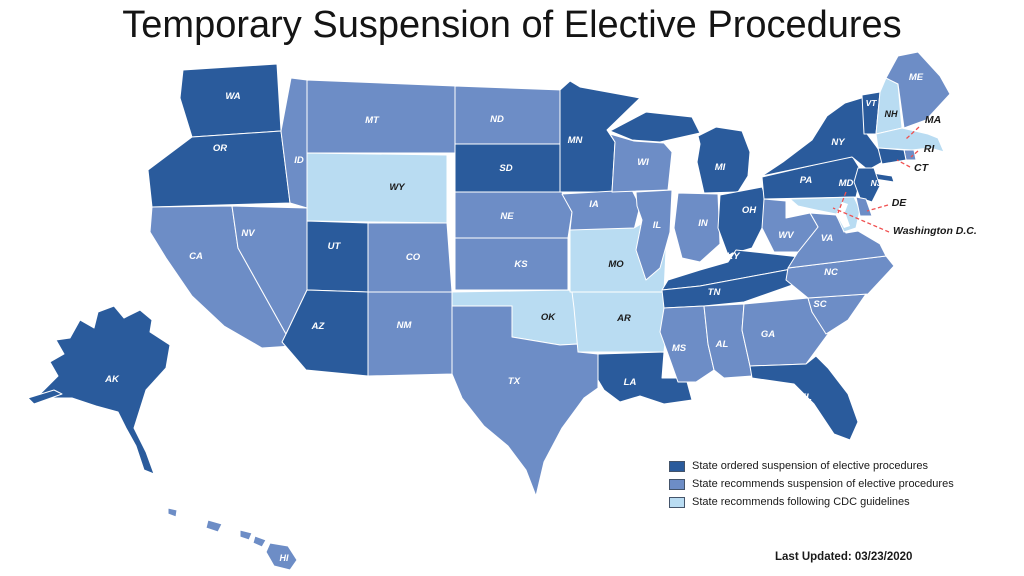  Describe the element at coordinates (677, 502) in the screenshot. I see `legend-swatch-cdc` at that location.